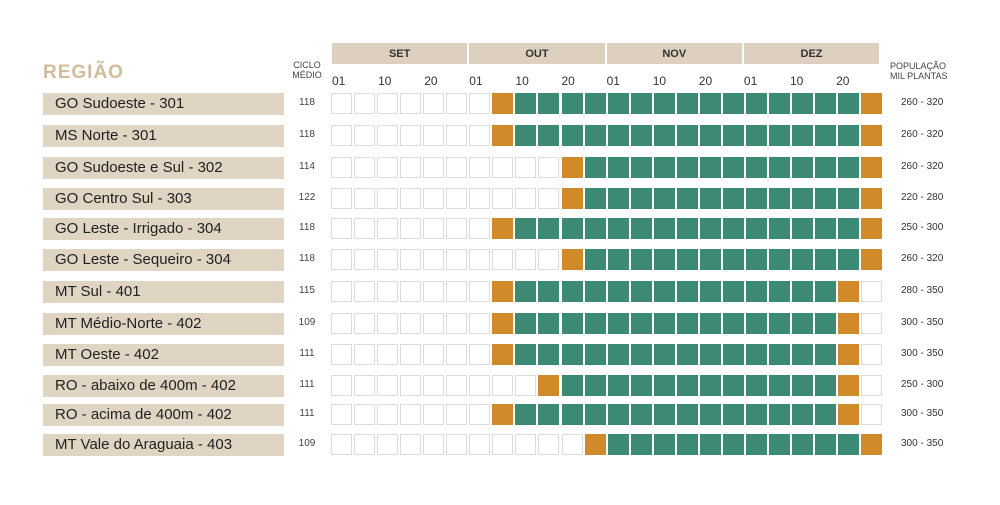  What do you see at coordinates (163, 198) in the screenshot?
I see `region-label: GO Centro Sul - 303` at bounding box center [163, 198].